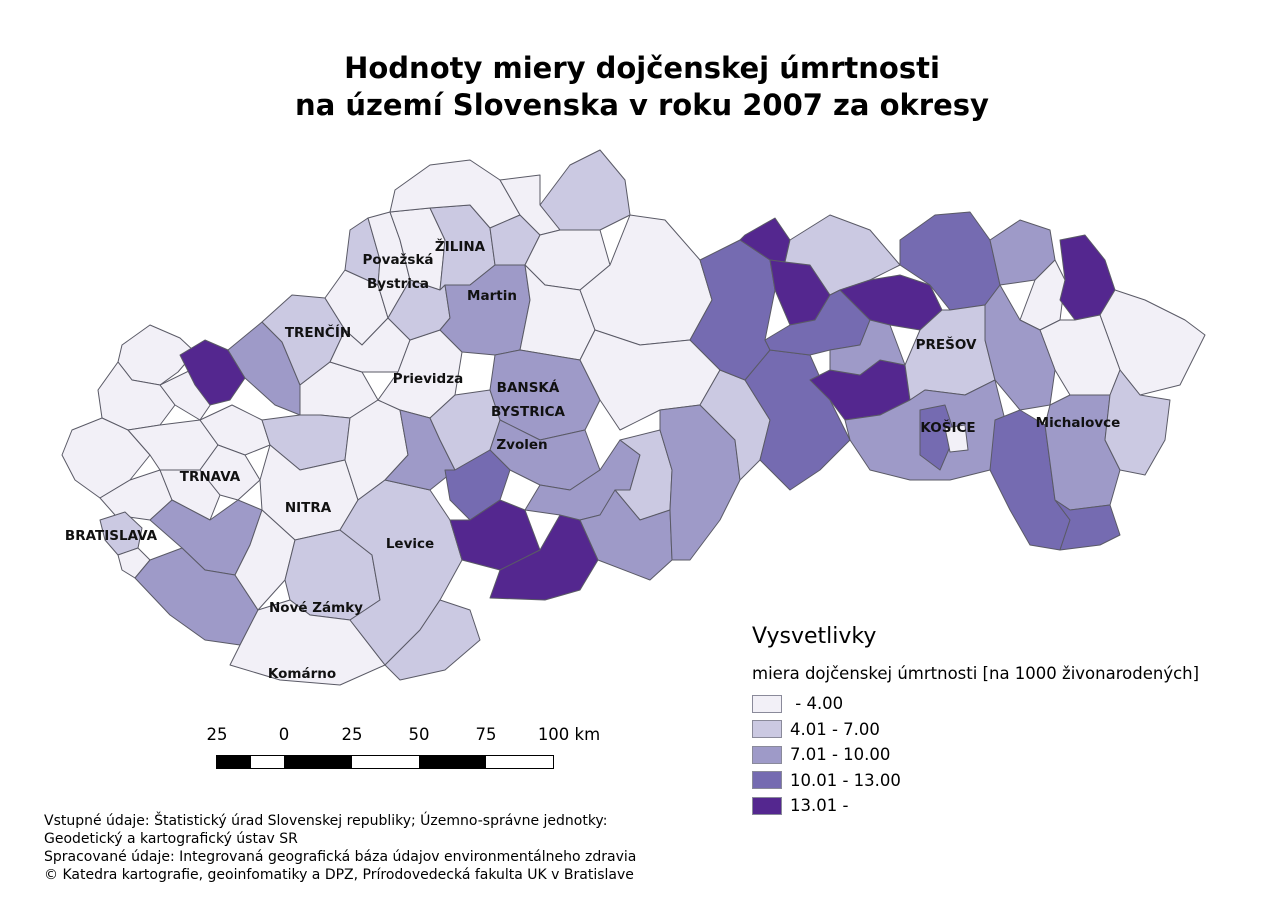 The image size is (1280, 905). I want to click on city-label-martin: Martin, so click(492, 296).